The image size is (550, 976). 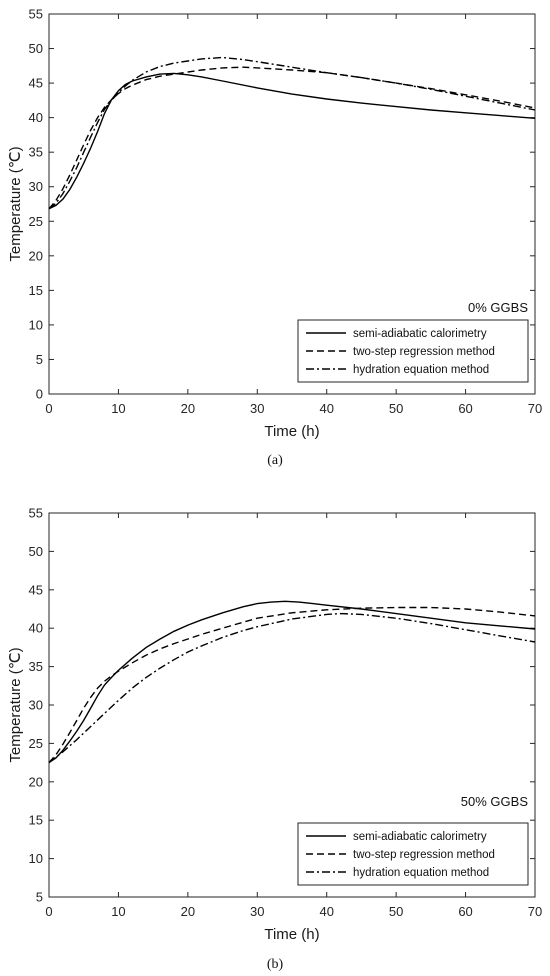 What do you see at coordinates (495, 801) in the screenshot?
I see `ggbs-annotation: 50% GGBS` at bounding box center [495, 801].